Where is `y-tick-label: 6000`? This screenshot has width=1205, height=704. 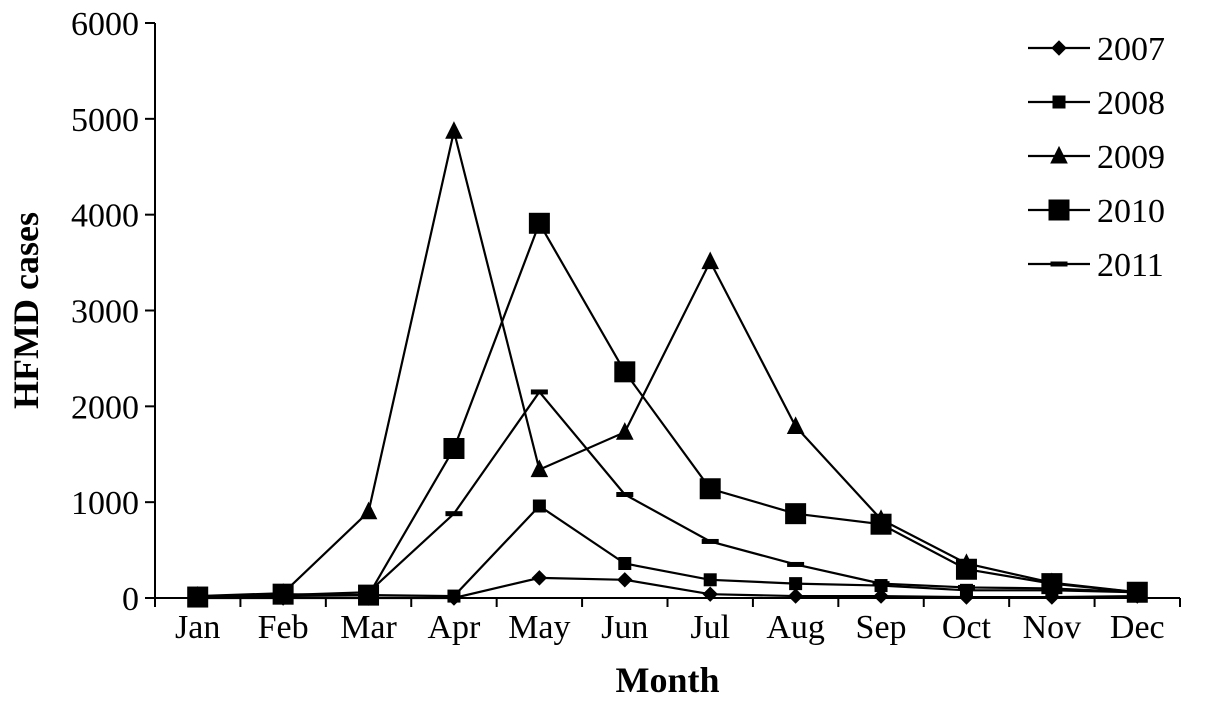 y-tick-label: 6000 is located at coordinates (105, 24).